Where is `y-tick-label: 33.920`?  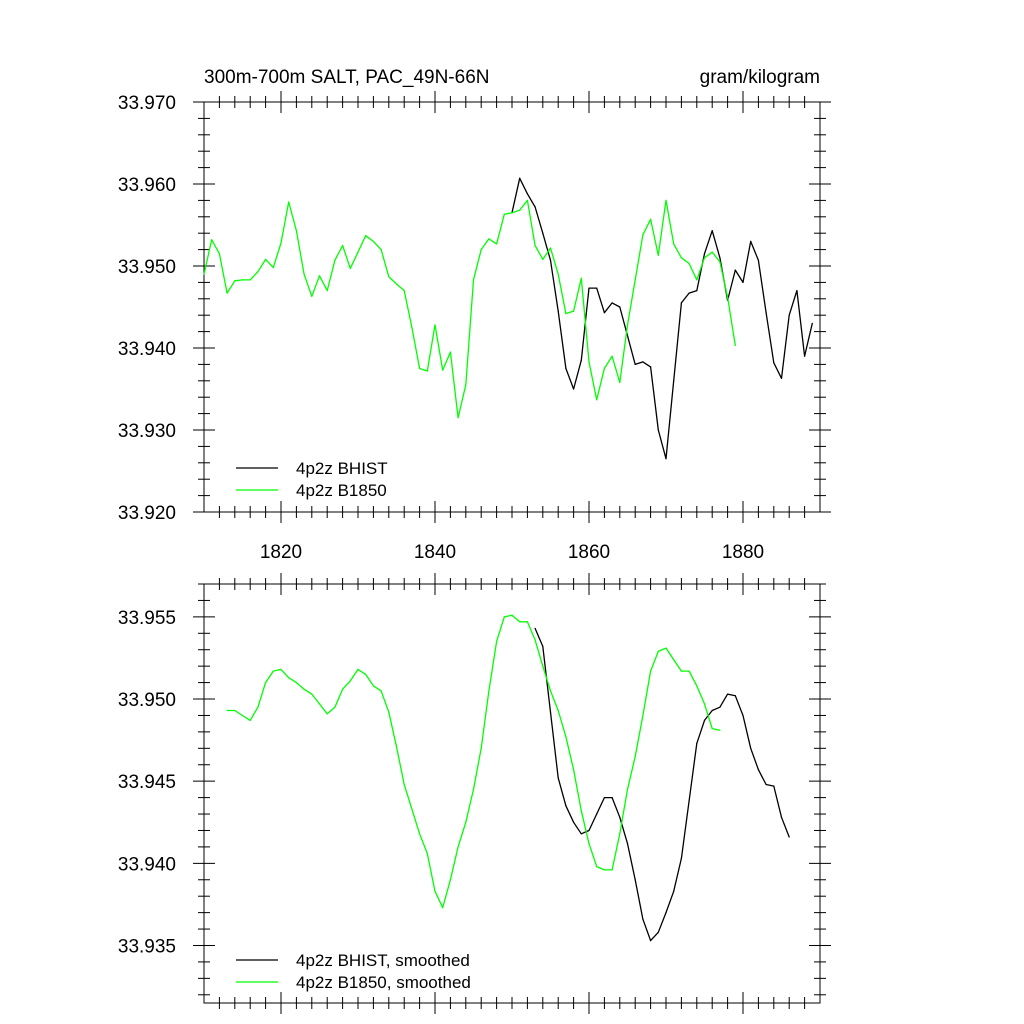
y-tick-label: 33.920 is located at coordinates (147, 513).